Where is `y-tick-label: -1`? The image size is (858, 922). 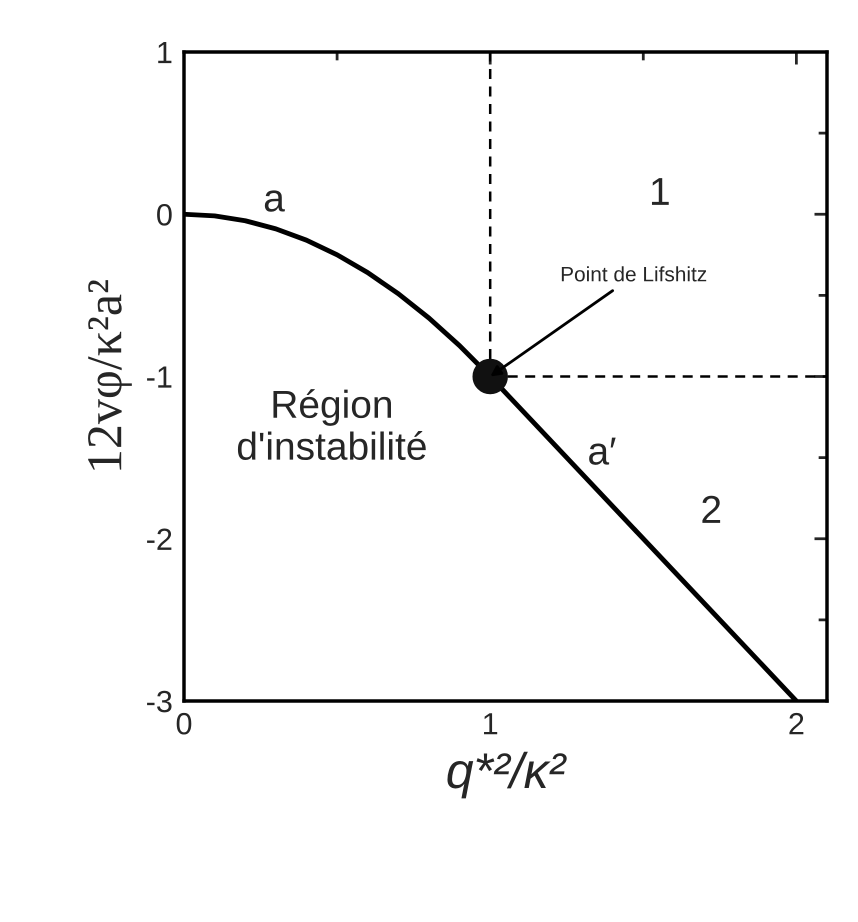 y-tick-label: -1 is located at coordinates (159, 377).